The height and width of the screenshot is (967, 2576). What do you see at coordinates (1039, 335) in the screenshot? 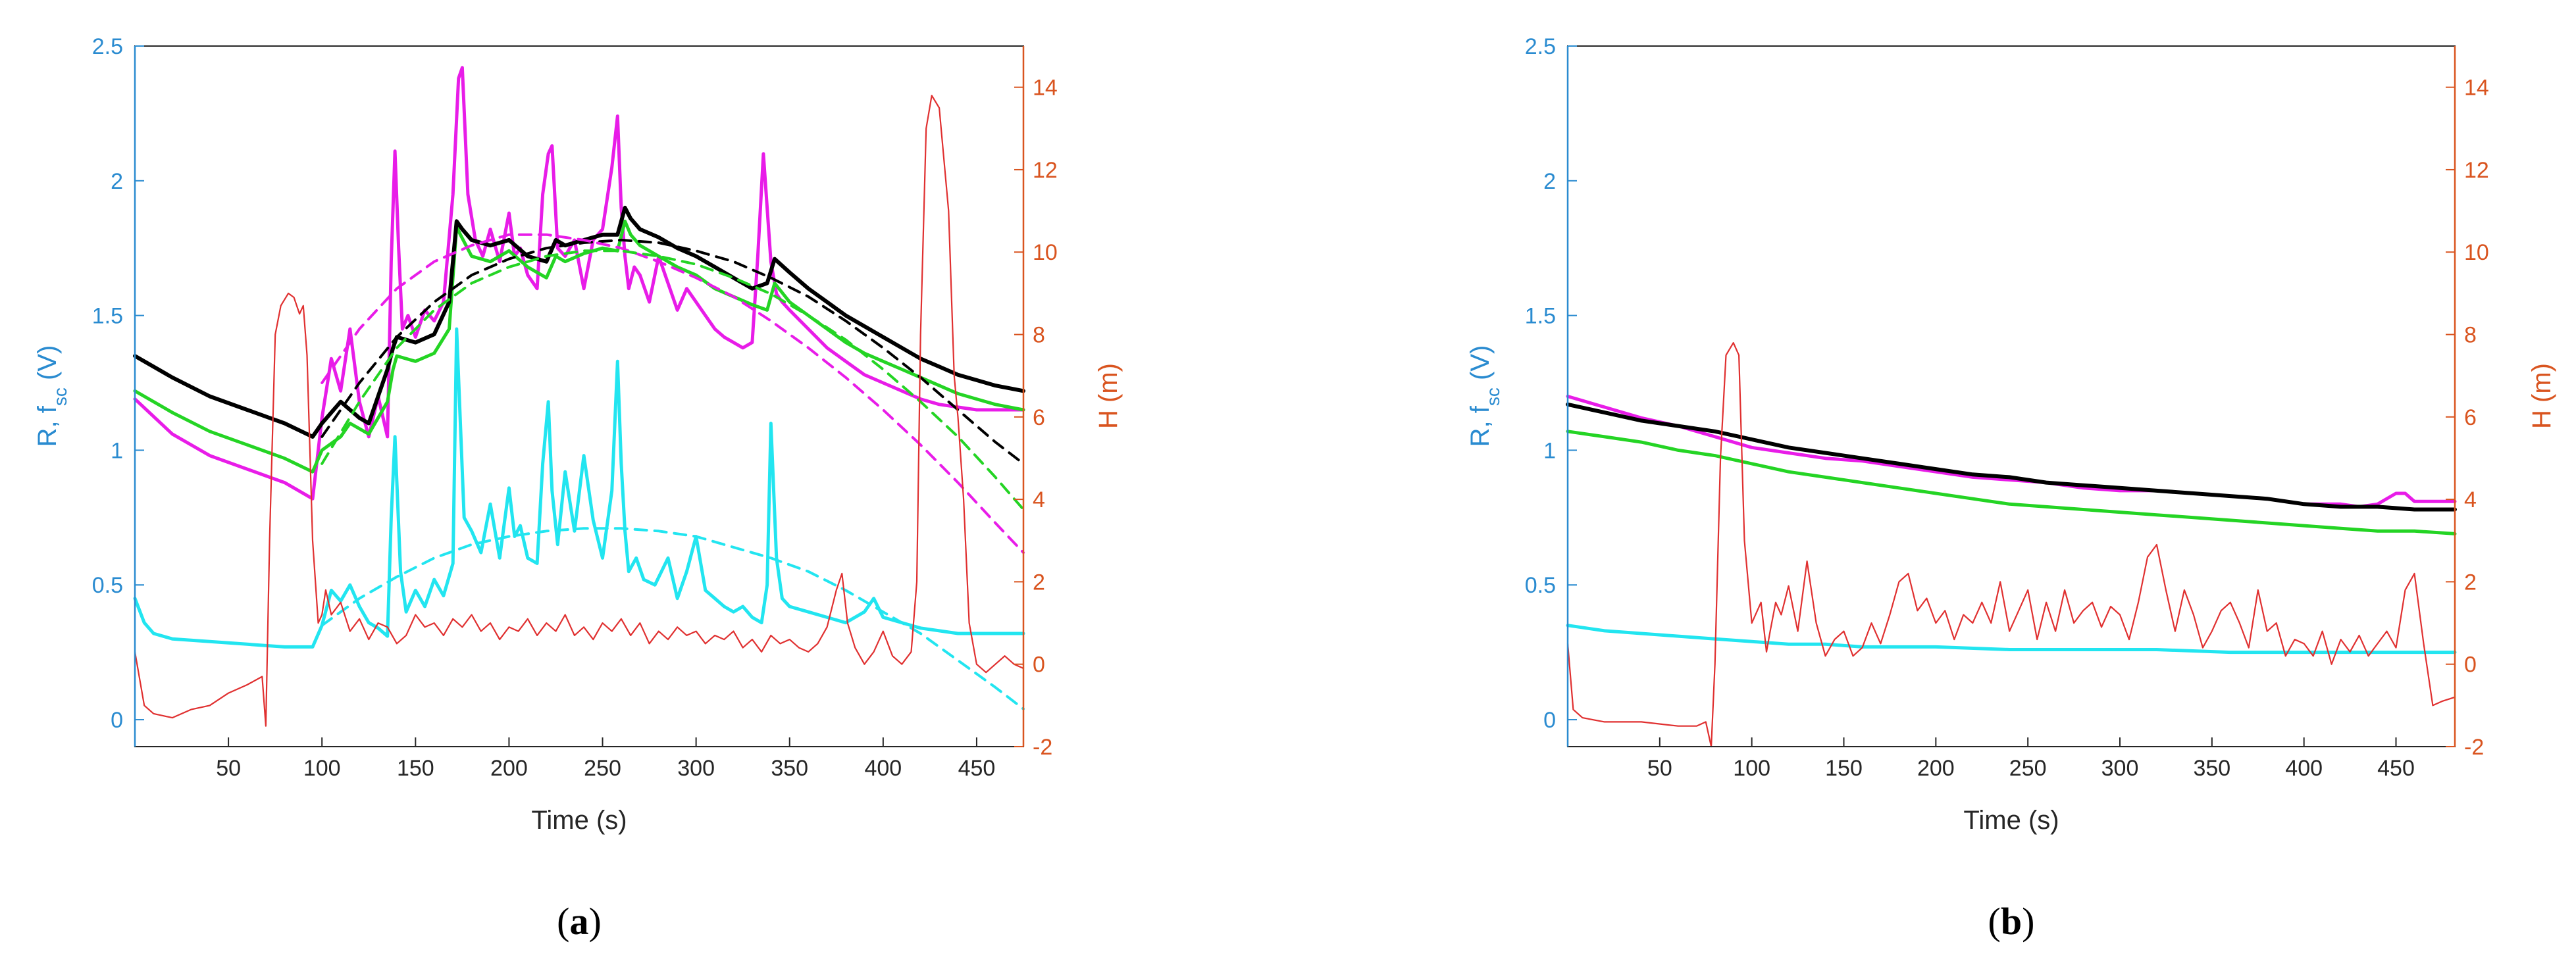
I see `panel-a-right-tick-label: 8` at bounding box center [1039, 335].